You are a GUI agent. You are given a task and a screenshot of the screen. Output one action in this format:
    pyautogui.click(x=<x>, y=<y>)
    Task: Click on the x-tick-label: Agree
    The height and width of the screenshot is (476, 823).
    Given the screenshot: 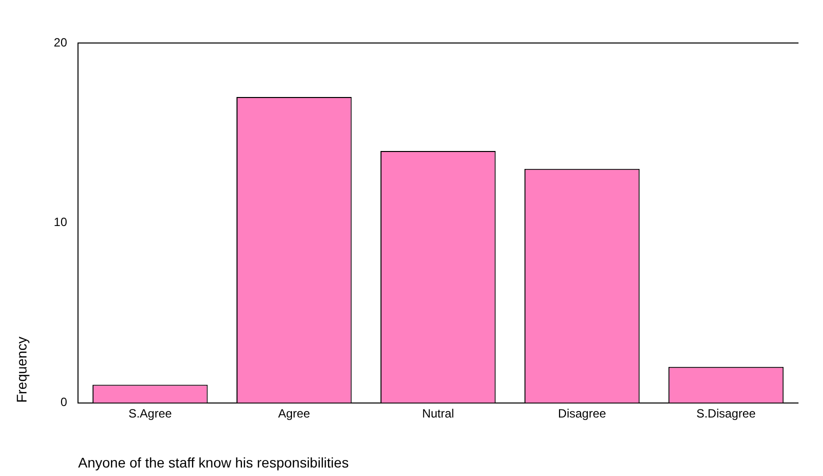 What is the action you would take?
    pyautogui.click(x=294, y=413)
    